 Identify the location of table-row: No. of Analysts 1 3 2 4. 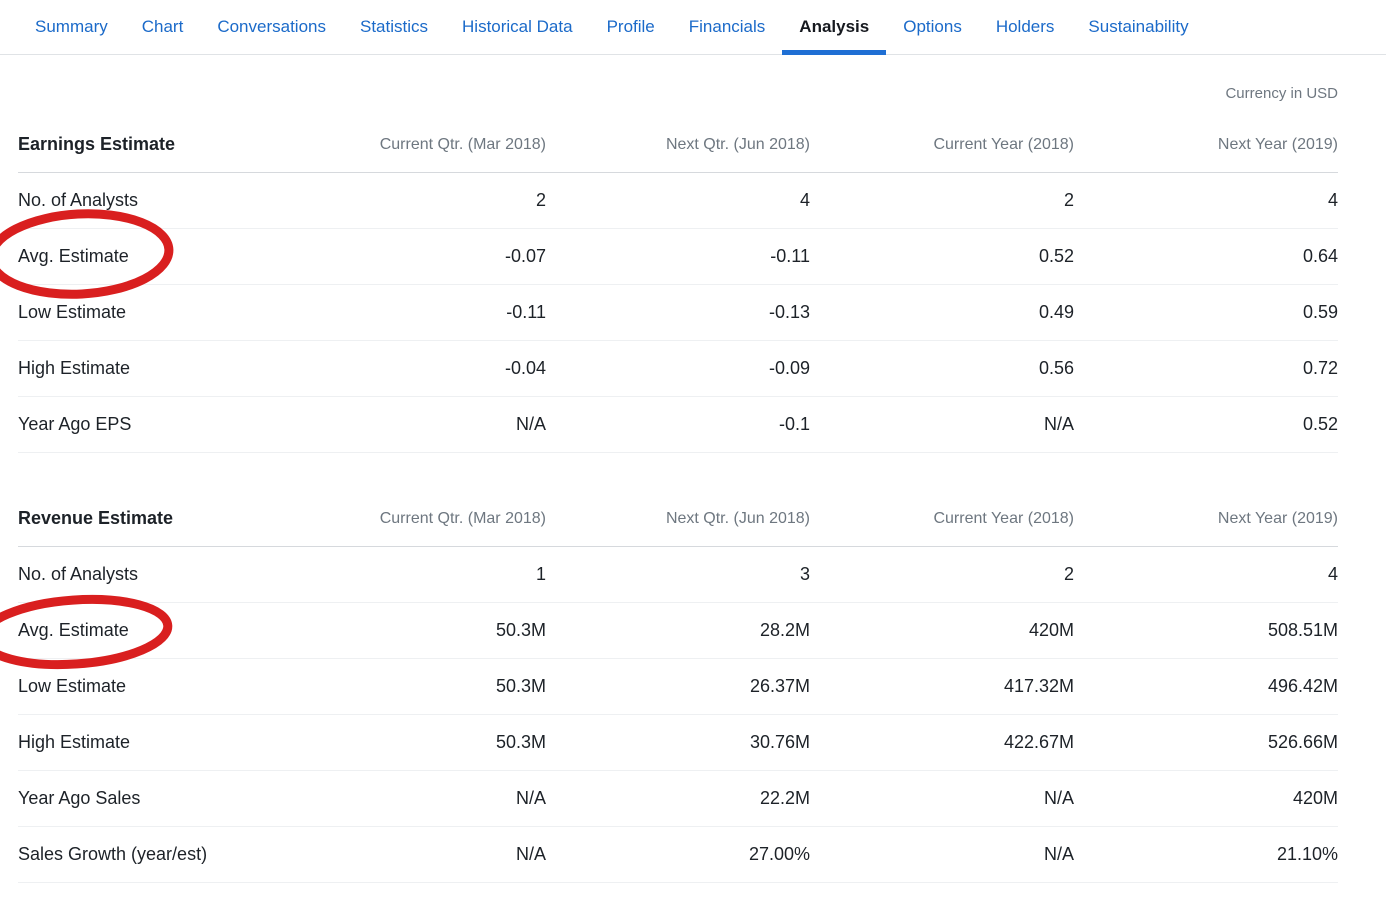
(678, 574).